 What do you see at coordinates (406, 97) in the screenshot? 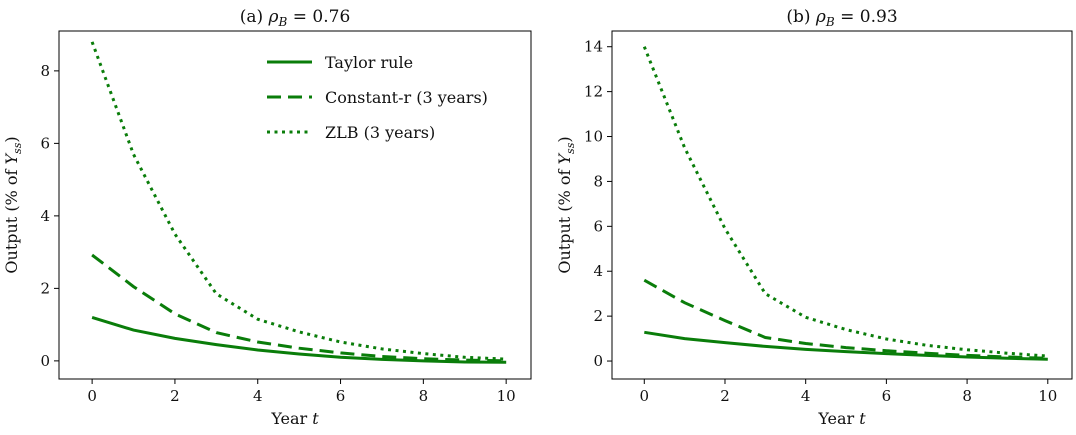
I see `legend-label: Constant-r (3 years)` at bounding box center [406, 97].